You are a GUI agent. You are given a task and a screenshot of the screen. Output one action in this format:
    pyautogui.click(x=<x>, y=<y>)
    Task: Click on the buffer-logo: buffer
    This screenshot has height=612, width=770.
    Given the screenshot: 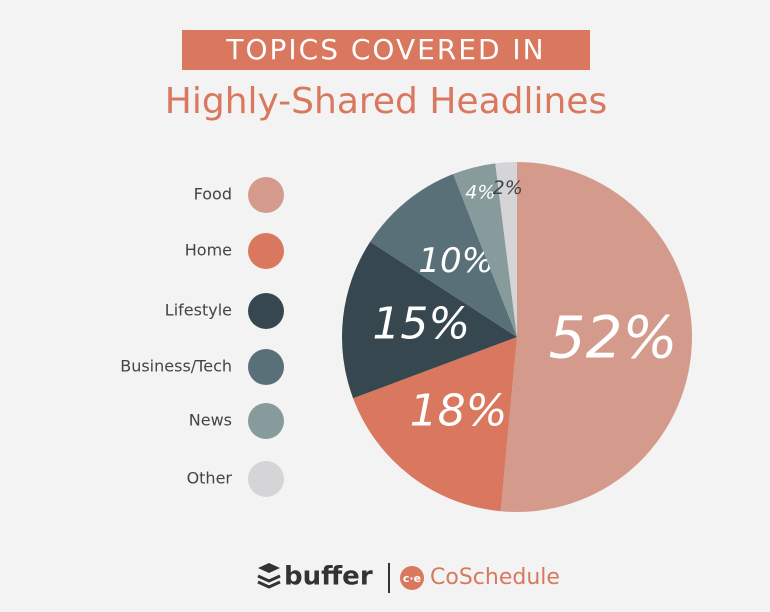 What is the action you would take?
    pyautogui.click(x=328, y=577)
    